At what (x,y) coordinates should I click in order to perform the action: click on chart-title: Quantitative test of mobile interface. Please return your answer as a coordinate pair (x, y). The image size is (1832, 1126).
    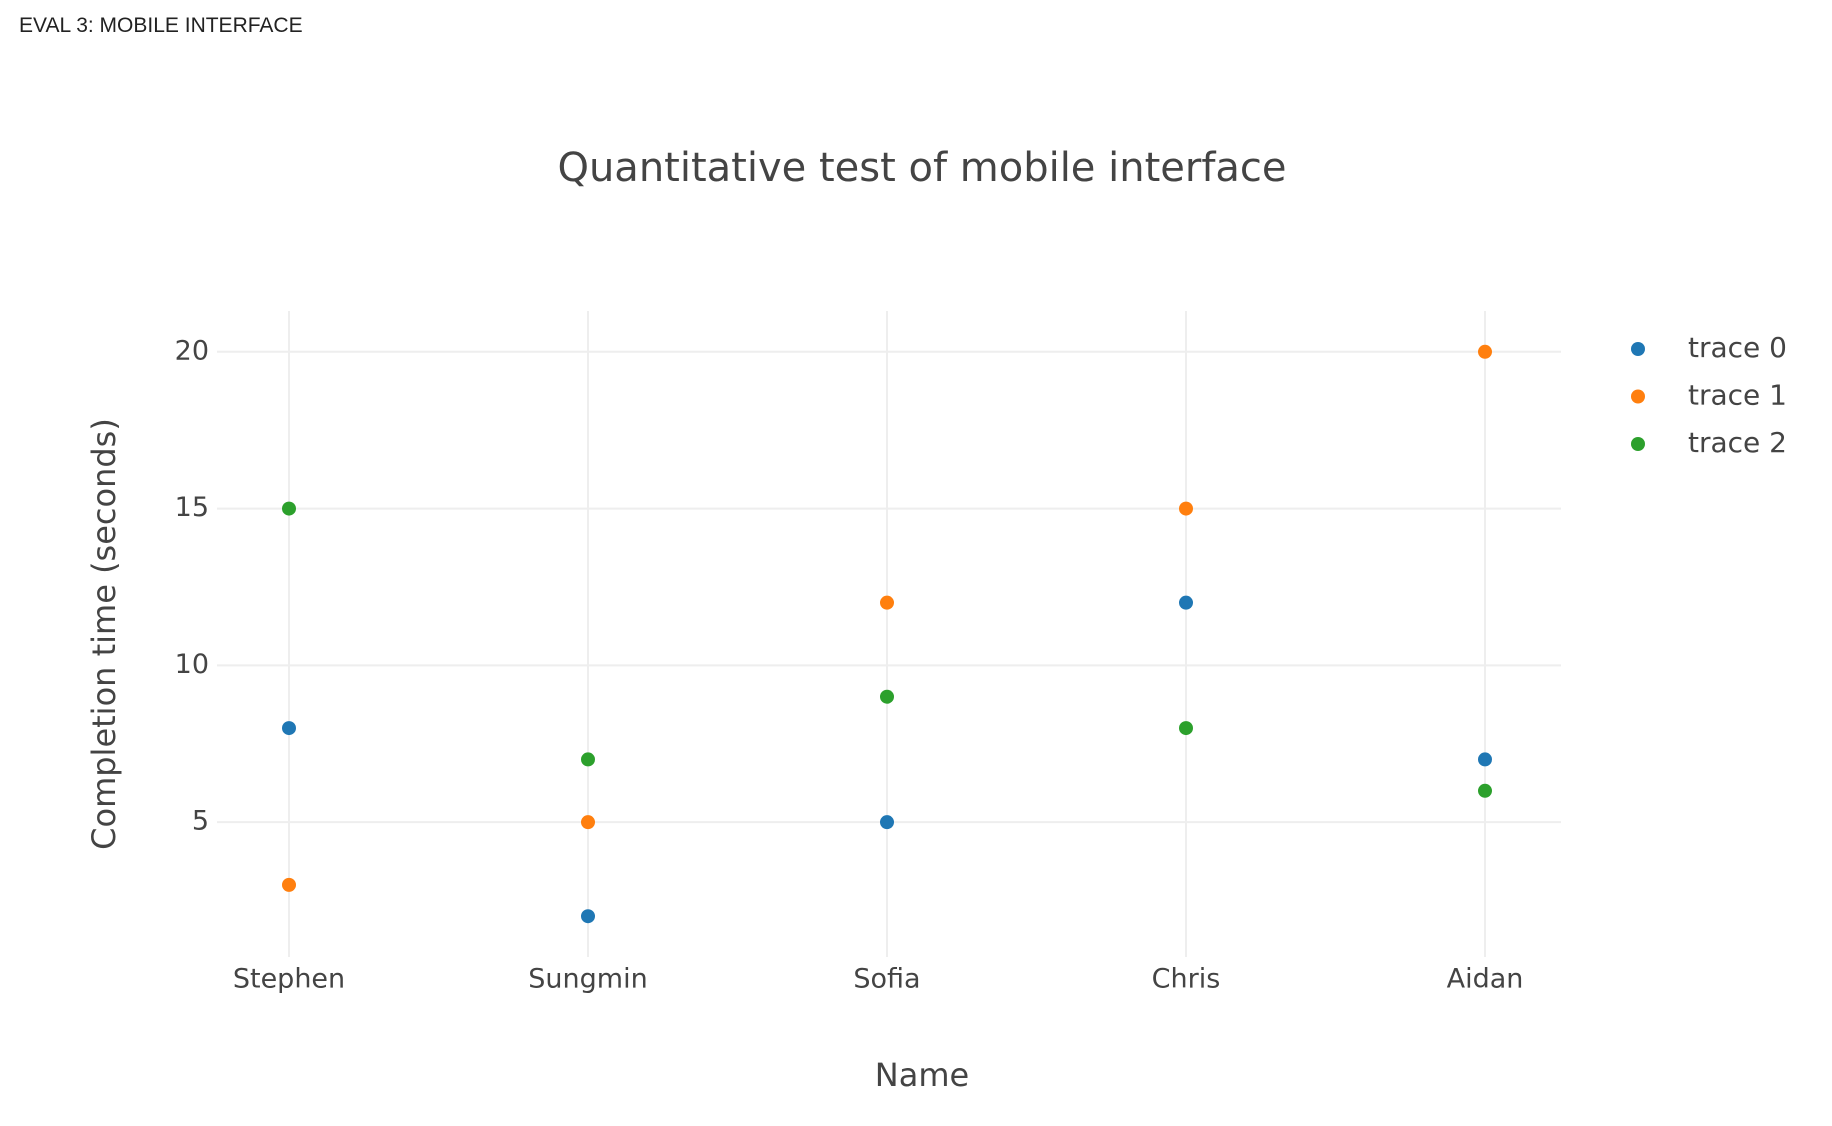
    Looking at the image, I should click on (921, 168).